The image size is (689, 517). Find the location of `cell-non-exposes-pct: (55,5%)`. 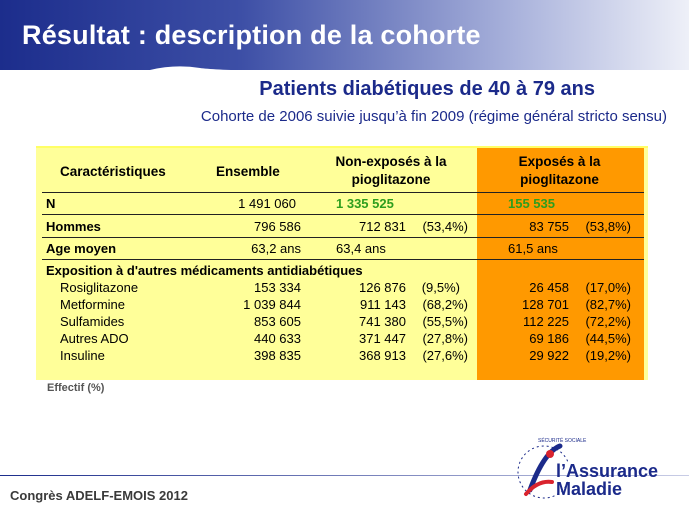

cell-non-exposes-pct: (55,5%) is located at coordinates (445, 321).